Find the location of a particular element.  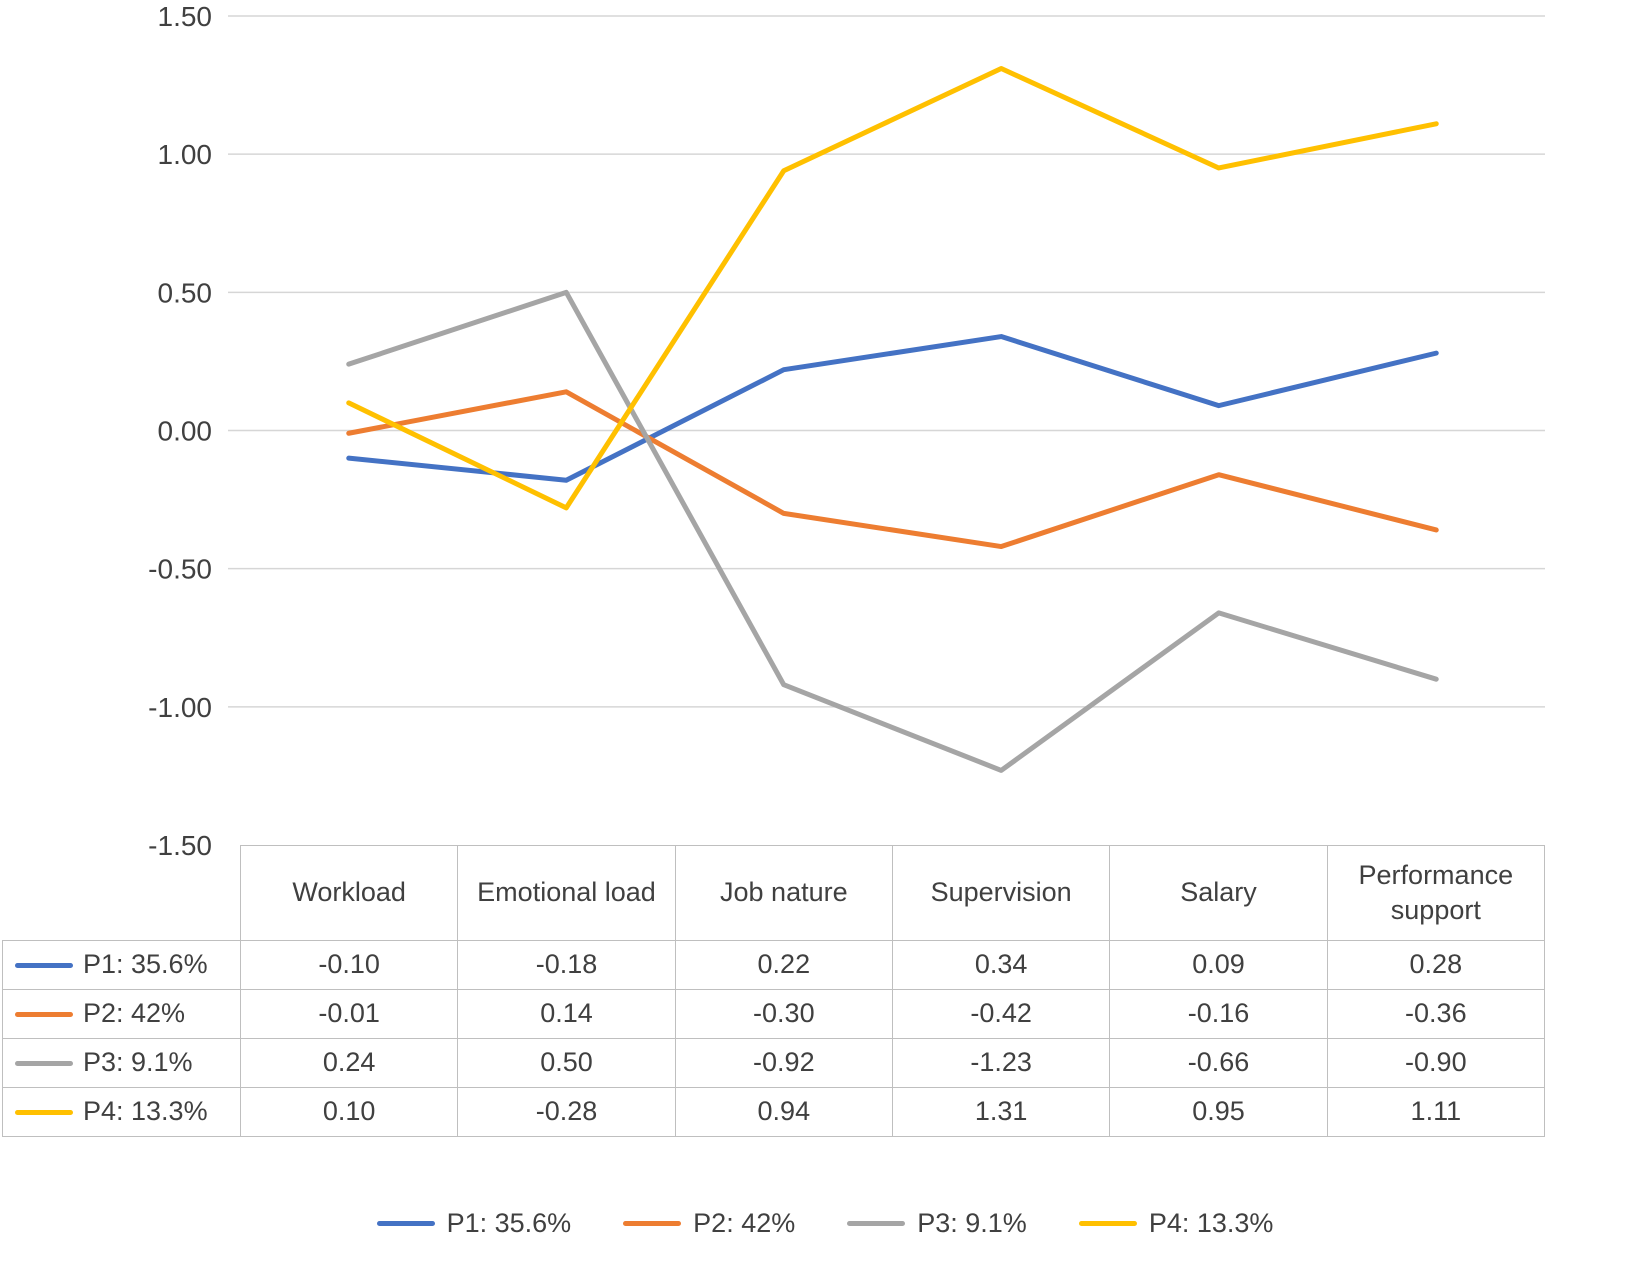

table-value-cell: -0.66 is located at coordinates (1218, 1063).